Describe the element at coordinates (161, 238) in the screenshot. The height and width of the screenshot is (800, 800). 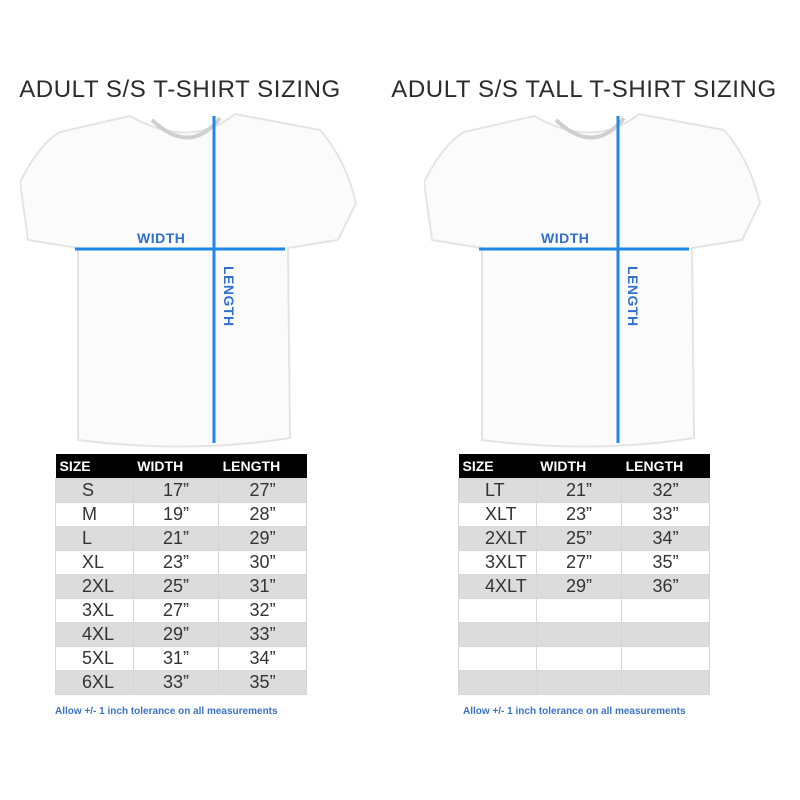
I see `width-label-left: WIDTH` at that location.